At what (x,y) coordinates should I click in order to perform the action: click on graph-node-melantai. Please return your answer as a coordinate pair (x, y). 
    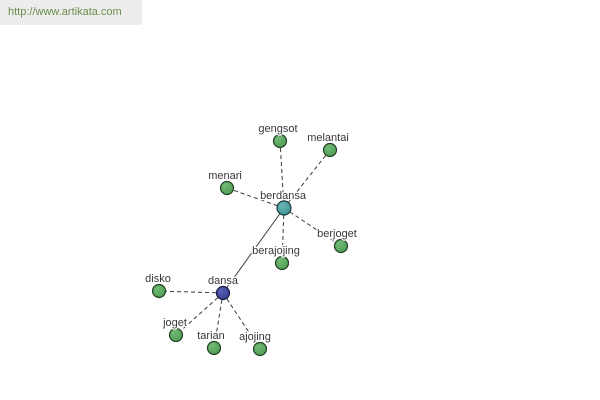
    Looking at the image, I should click on (330, 150).